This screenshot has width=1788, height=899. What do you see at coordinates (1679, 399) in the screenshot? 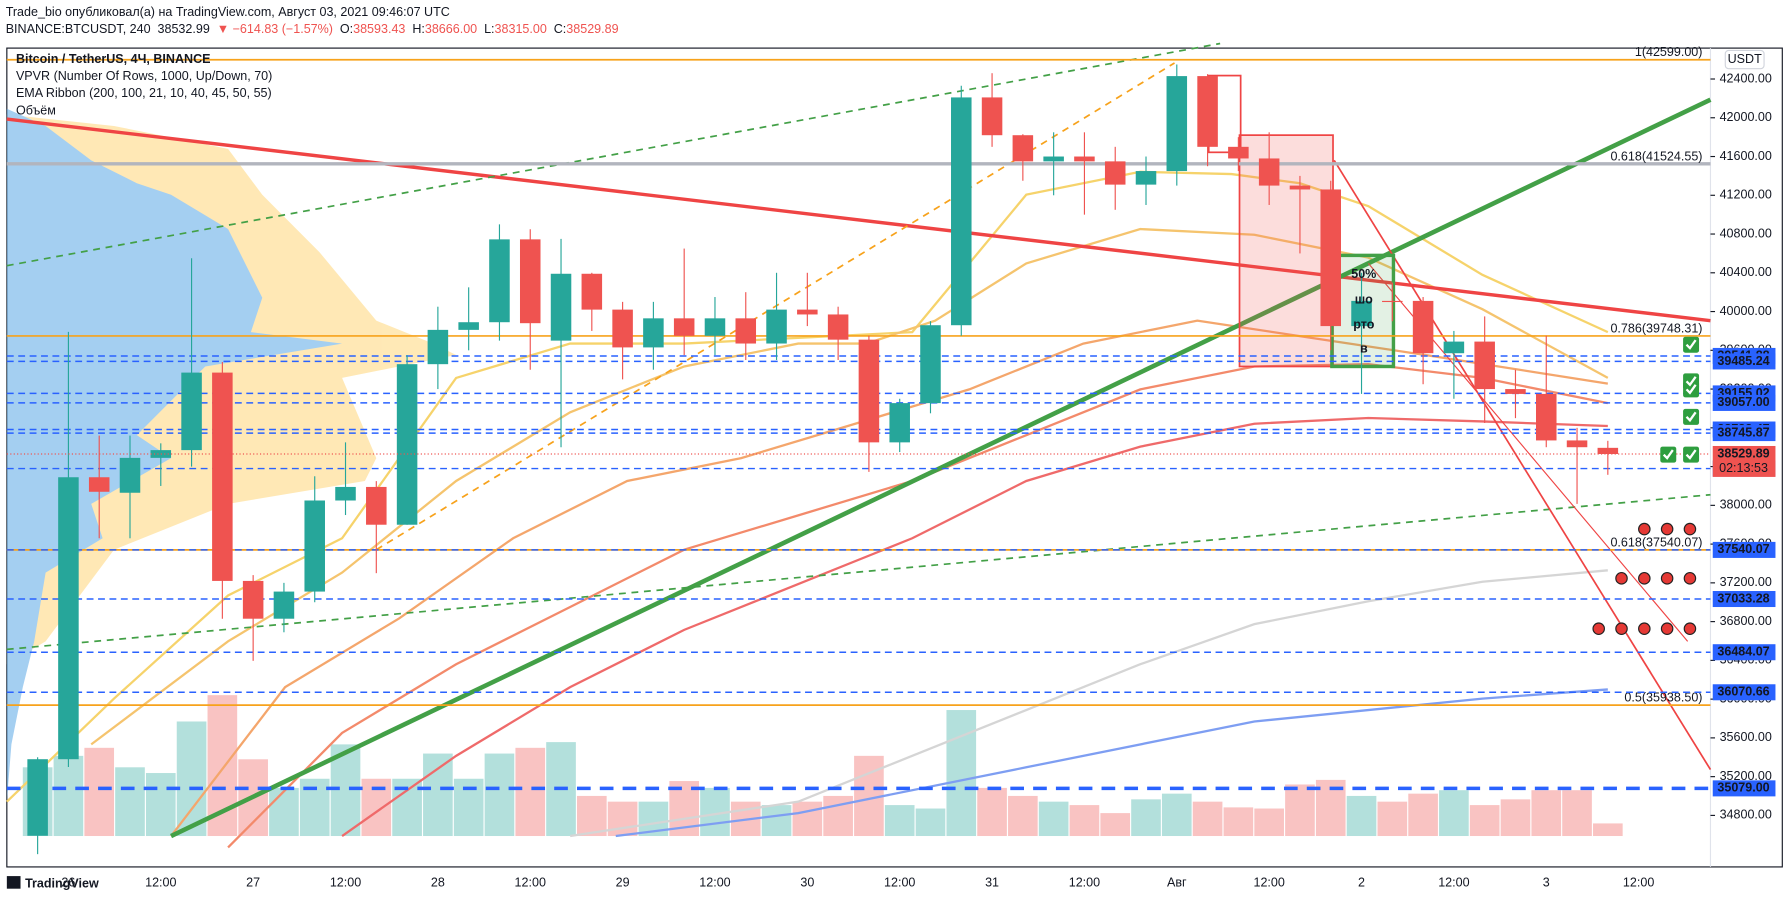
I see `check-strokes` at bounding box center [1679, 399].